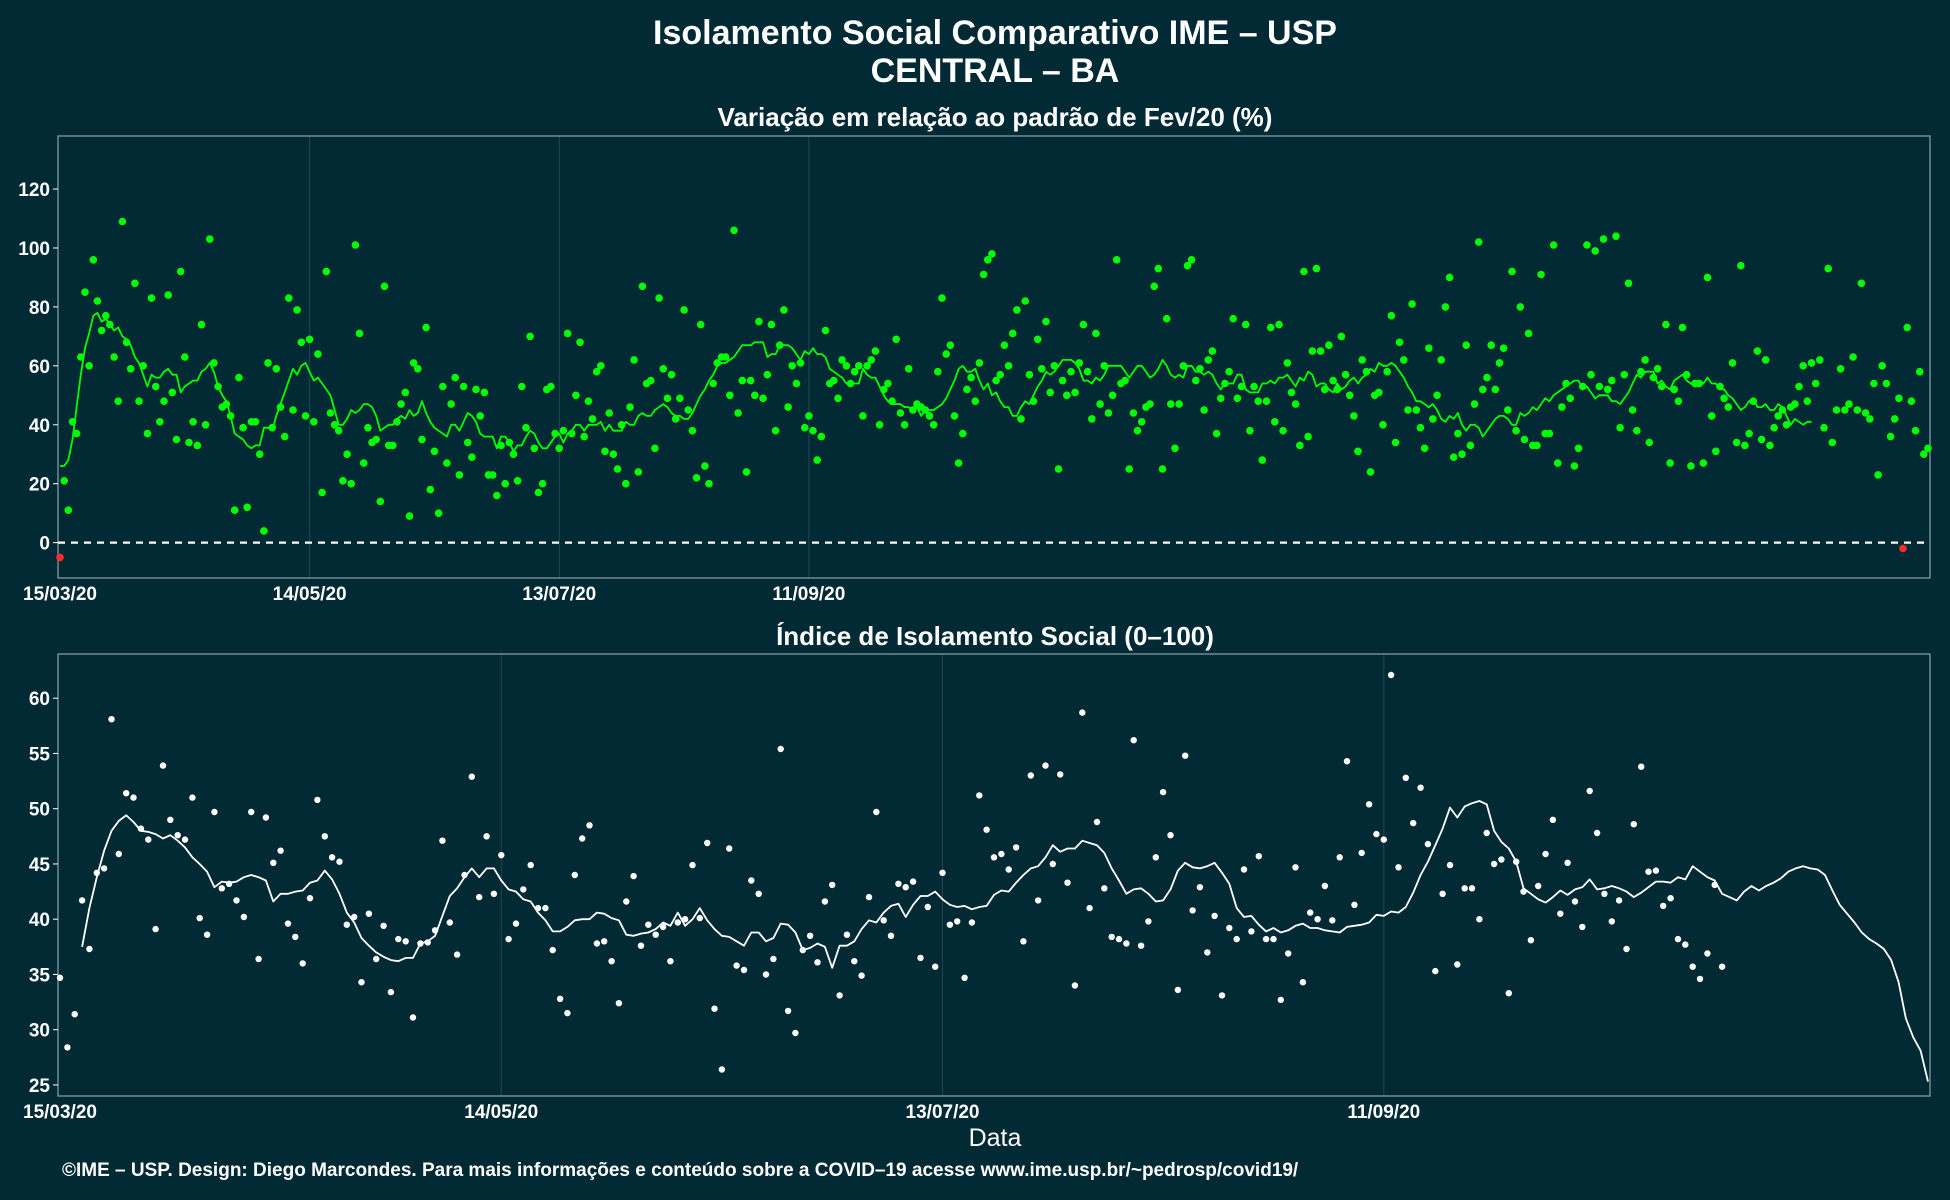 The width and height of the screenshot is (1950, 1200). What do you see at coordinates (44, 544) in the screenshot?
I see `panel-top-y-tick-label: 0` at bounding box center [44, 544].